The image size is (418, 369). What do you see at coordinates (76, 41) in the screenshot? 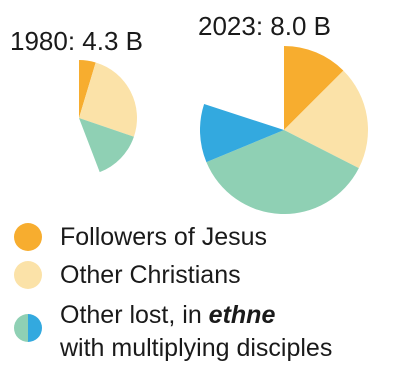
I see `pie-title-1980: 1980: 4.3 B` at bounding box center [76, 41].